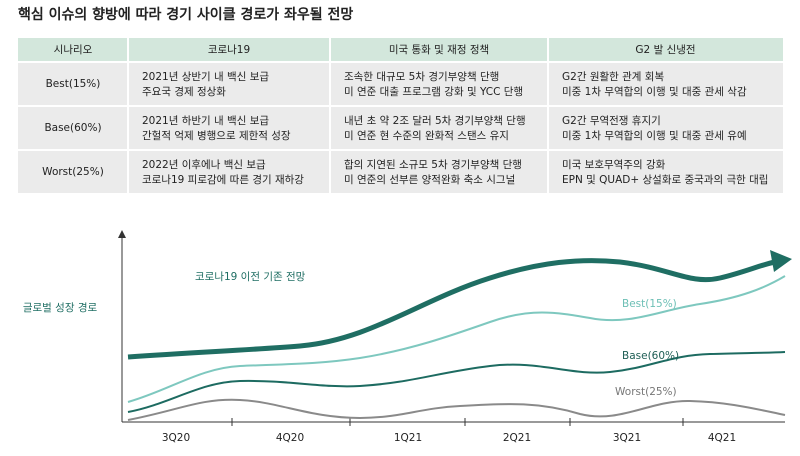 Image resolution: width=800 pixels, height=456 pixels. What do you see at coordinates (122, 234) in the screenshot?
I see `y-axis-arrow` at bounding box center [122, 234].